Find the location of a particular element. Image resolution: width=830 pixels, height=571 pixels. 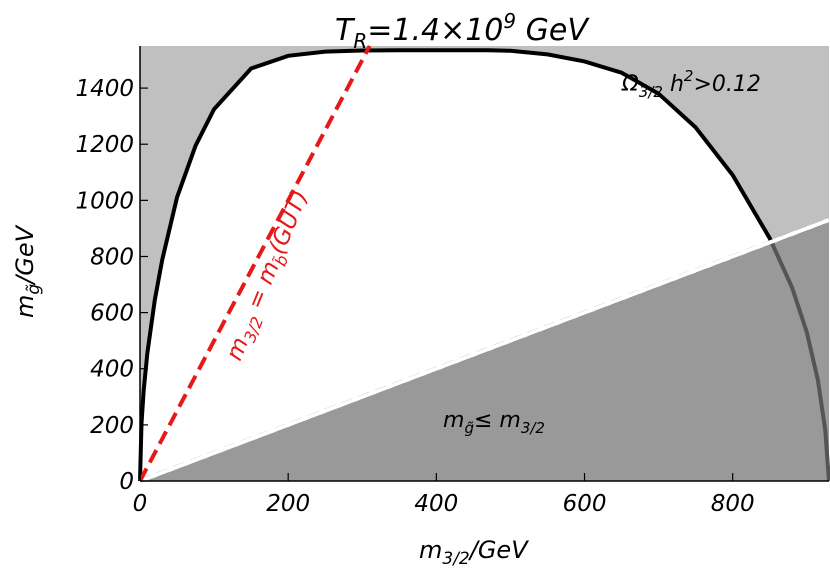

y-tick-label: 800 is located at coordinates (112, 257).